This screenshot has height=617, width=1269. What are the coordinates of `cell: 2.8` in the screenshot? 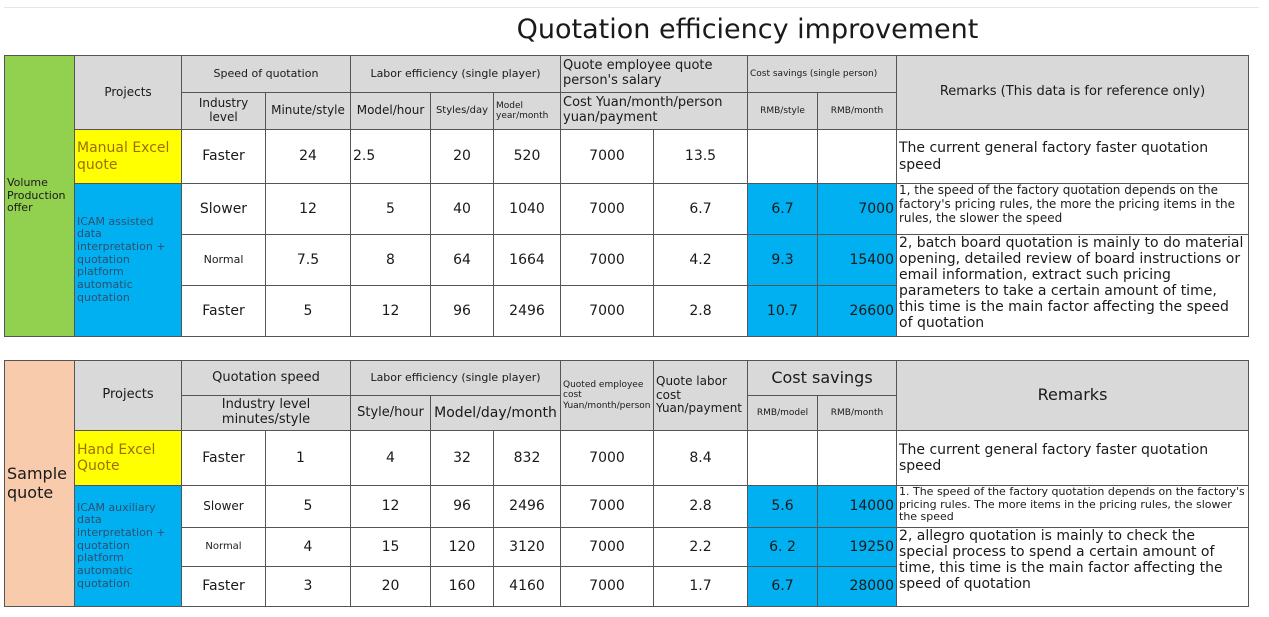 It's located at (700, 506).